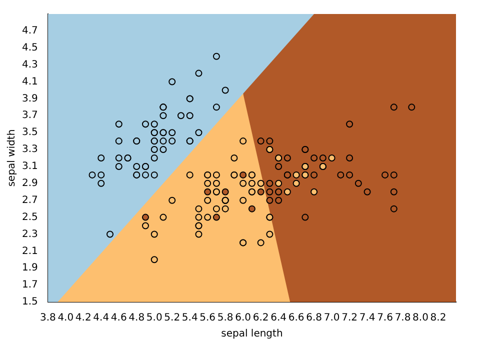 The width and height of the screenshot is (478, 346). Describe the element at coordinates (30, 64) in the screenshot. I see `y-tick-label: 4.3` at that location.